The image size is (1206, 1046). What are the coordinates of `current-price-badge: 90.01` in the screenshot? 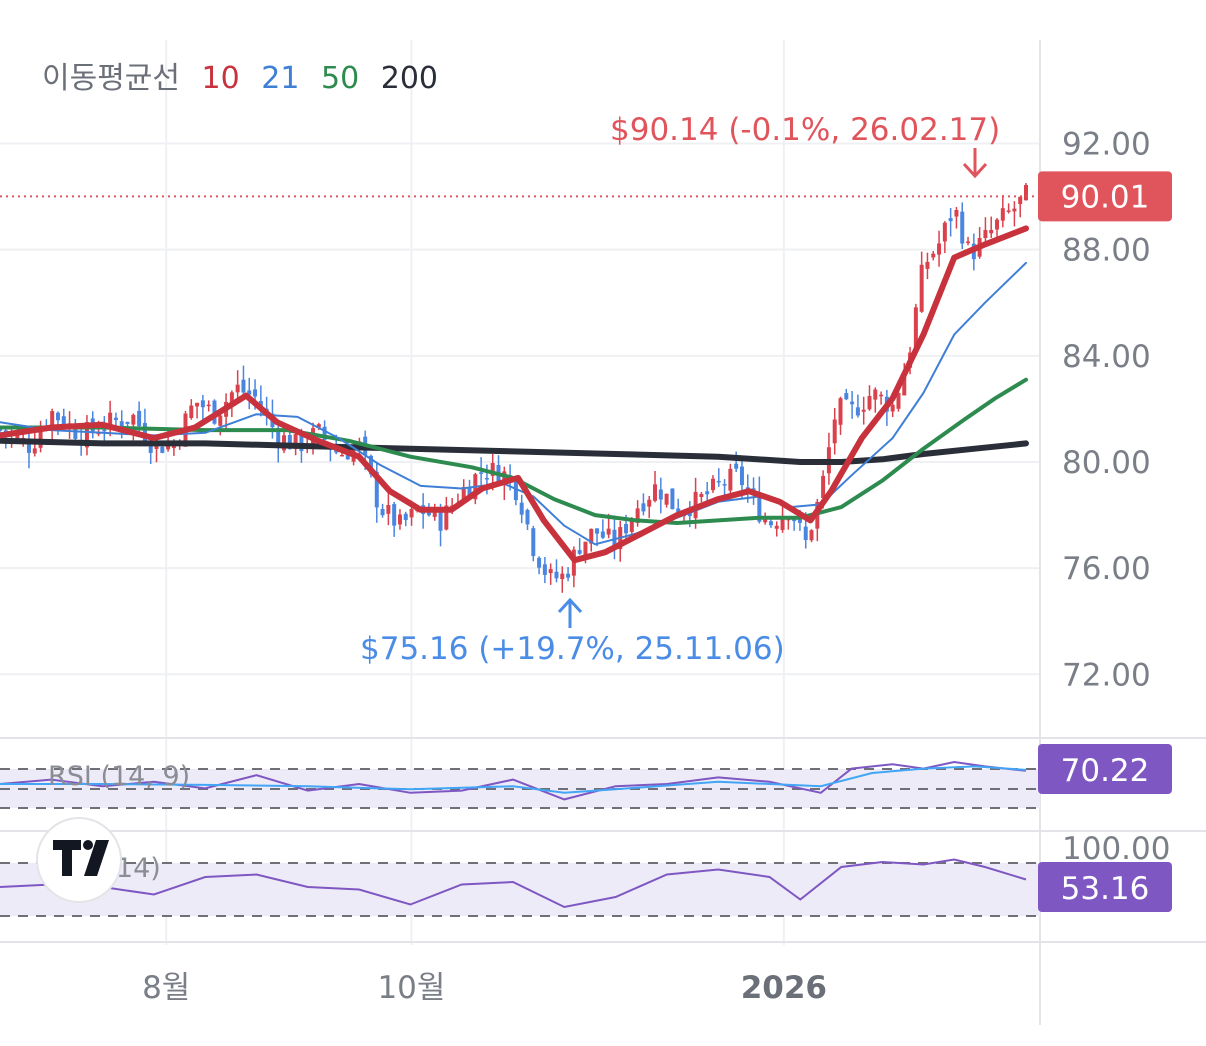 It's located at (1105, 196).